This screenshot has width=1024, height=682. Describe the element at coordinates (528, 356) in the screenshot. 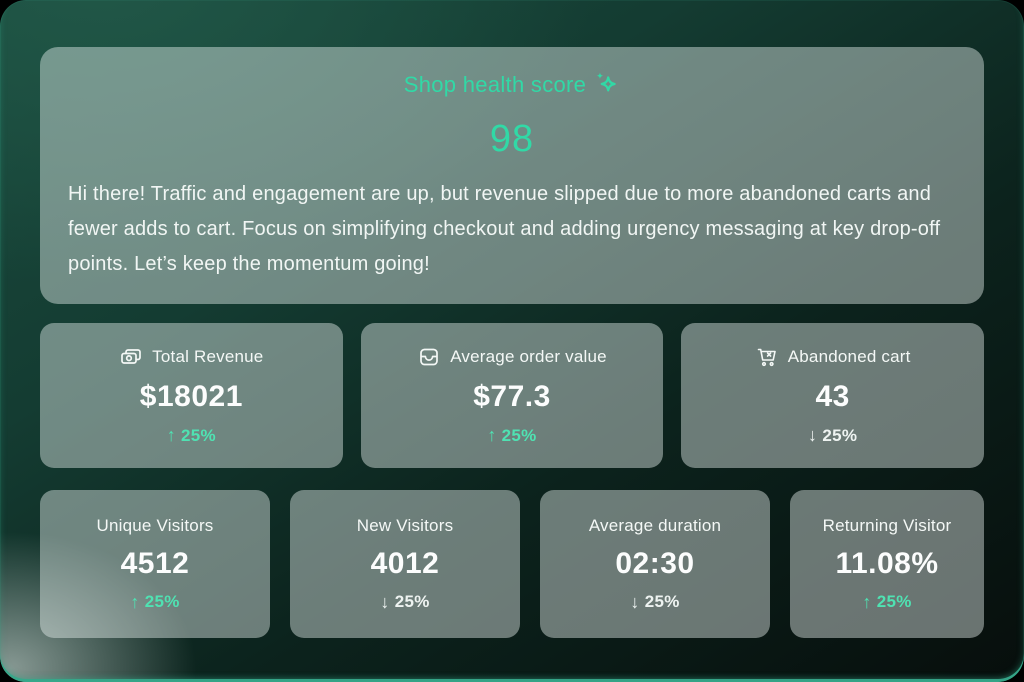

I see `metric-label: Average order value` at that location.